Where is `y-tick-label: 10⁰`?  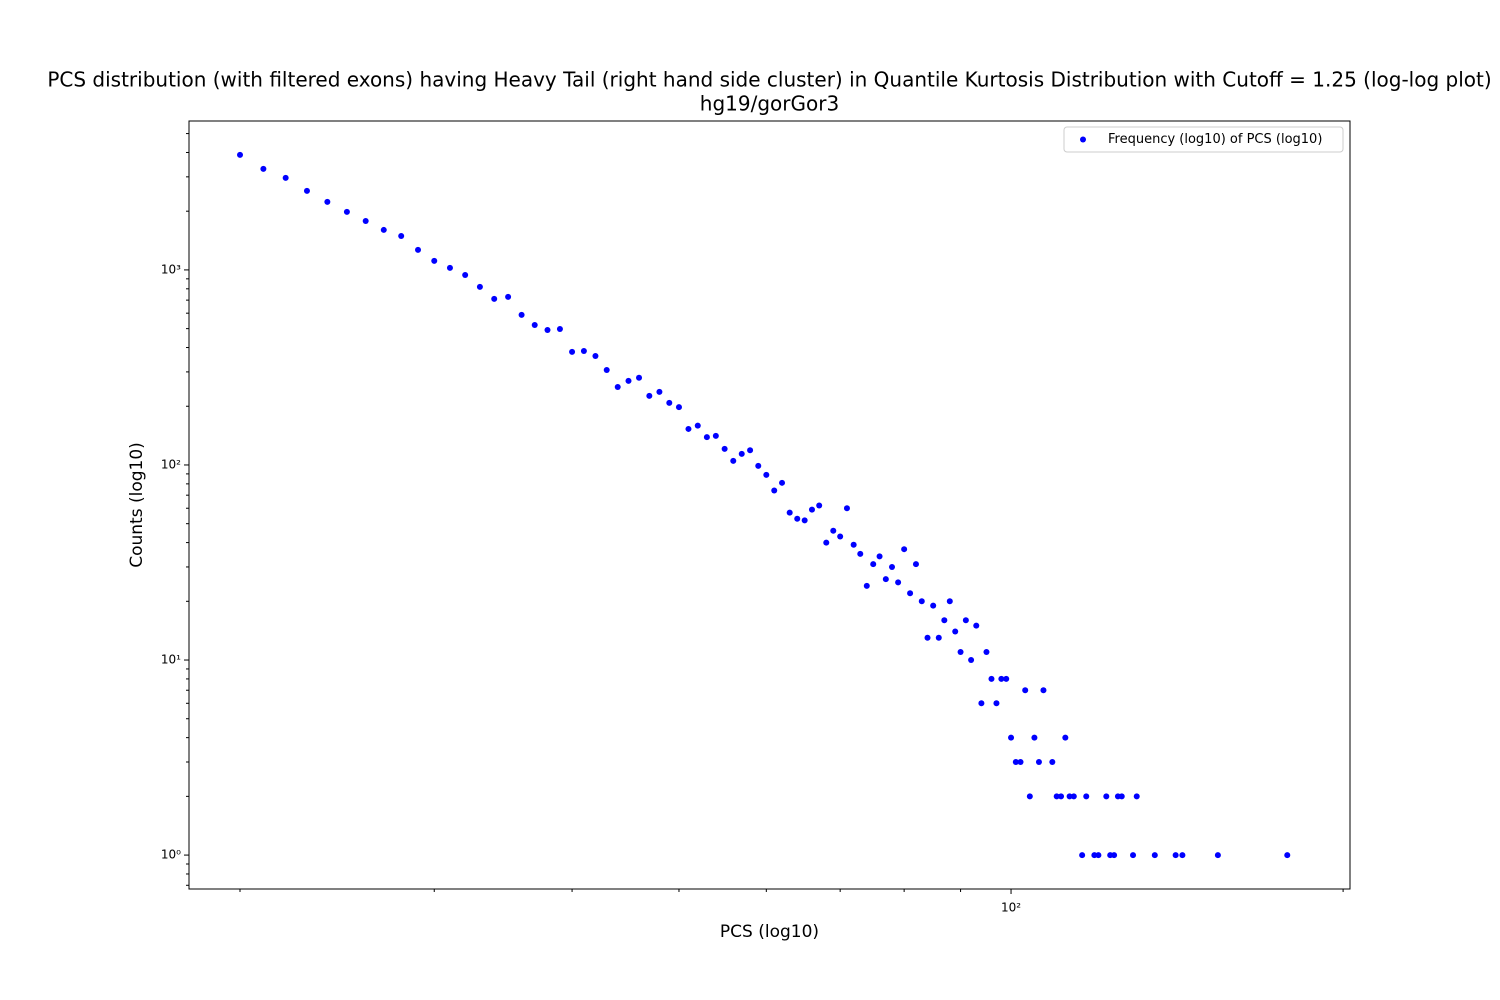
y-tick-label: 10⁰ is located at coordinates (171, 855).